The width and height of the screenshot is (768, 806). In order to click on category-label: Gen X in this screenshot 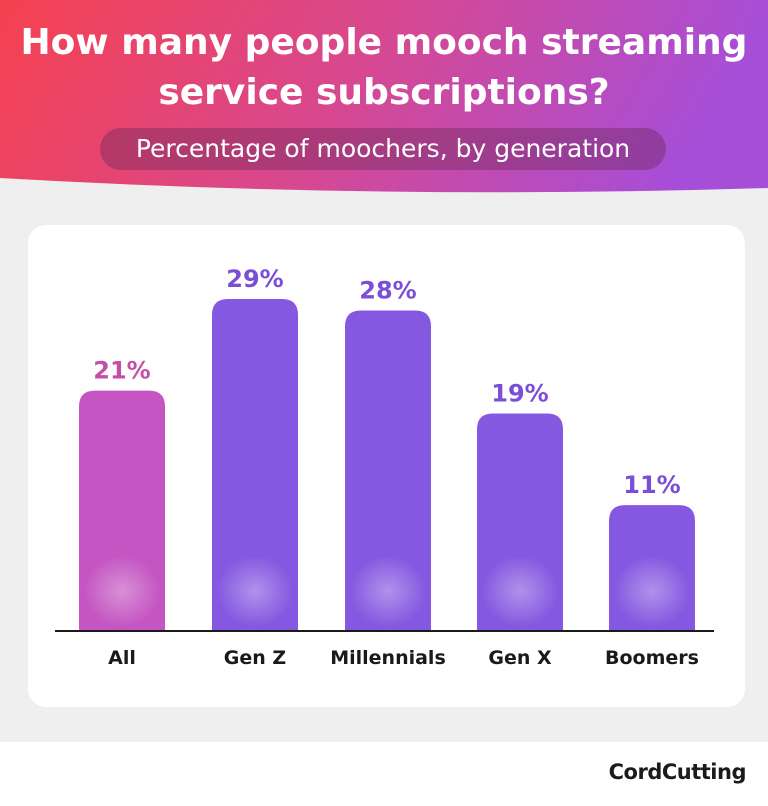, I will do `click(520, 658)`.